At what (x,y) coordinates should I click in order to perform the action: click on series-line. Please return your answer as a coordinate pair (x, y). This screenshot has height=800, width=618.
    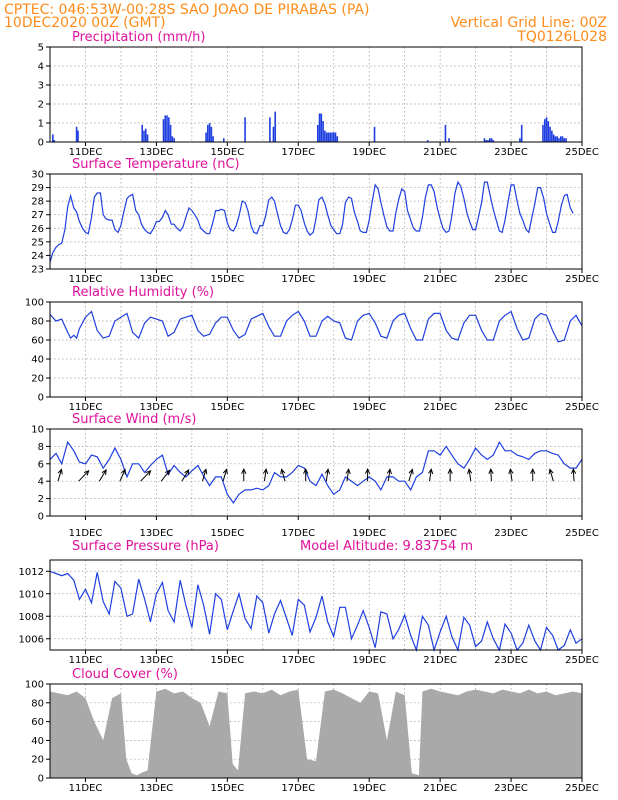
    Looking at the image, I should click on (311, 221).